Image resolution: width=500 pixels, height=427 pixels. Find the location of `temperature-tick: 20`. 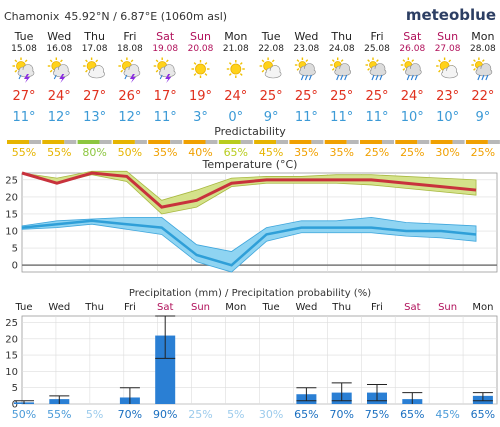

temperature-tick: 20 is located at coordinates (11, 197).